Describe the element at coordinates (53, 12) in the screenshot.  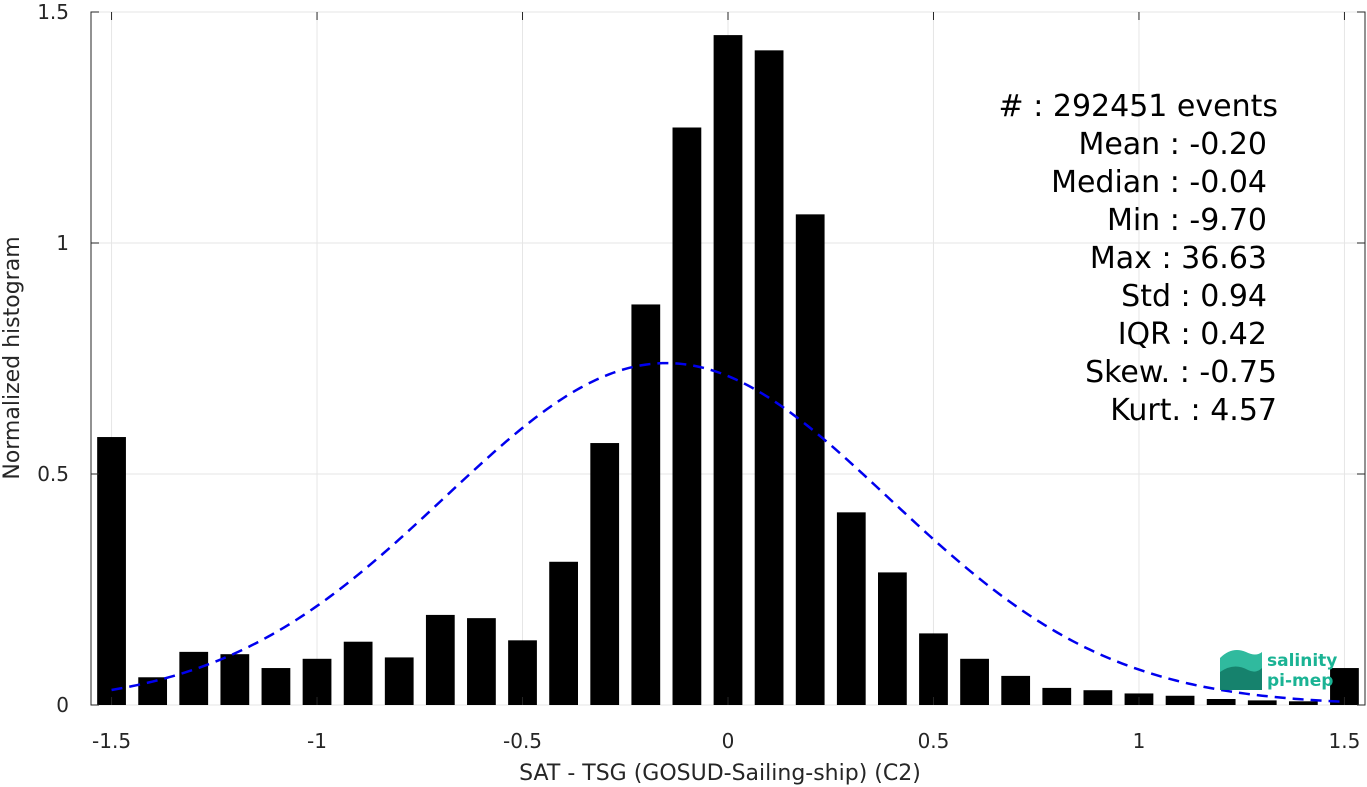
I see `y-tick-label: 1.5` at that location.